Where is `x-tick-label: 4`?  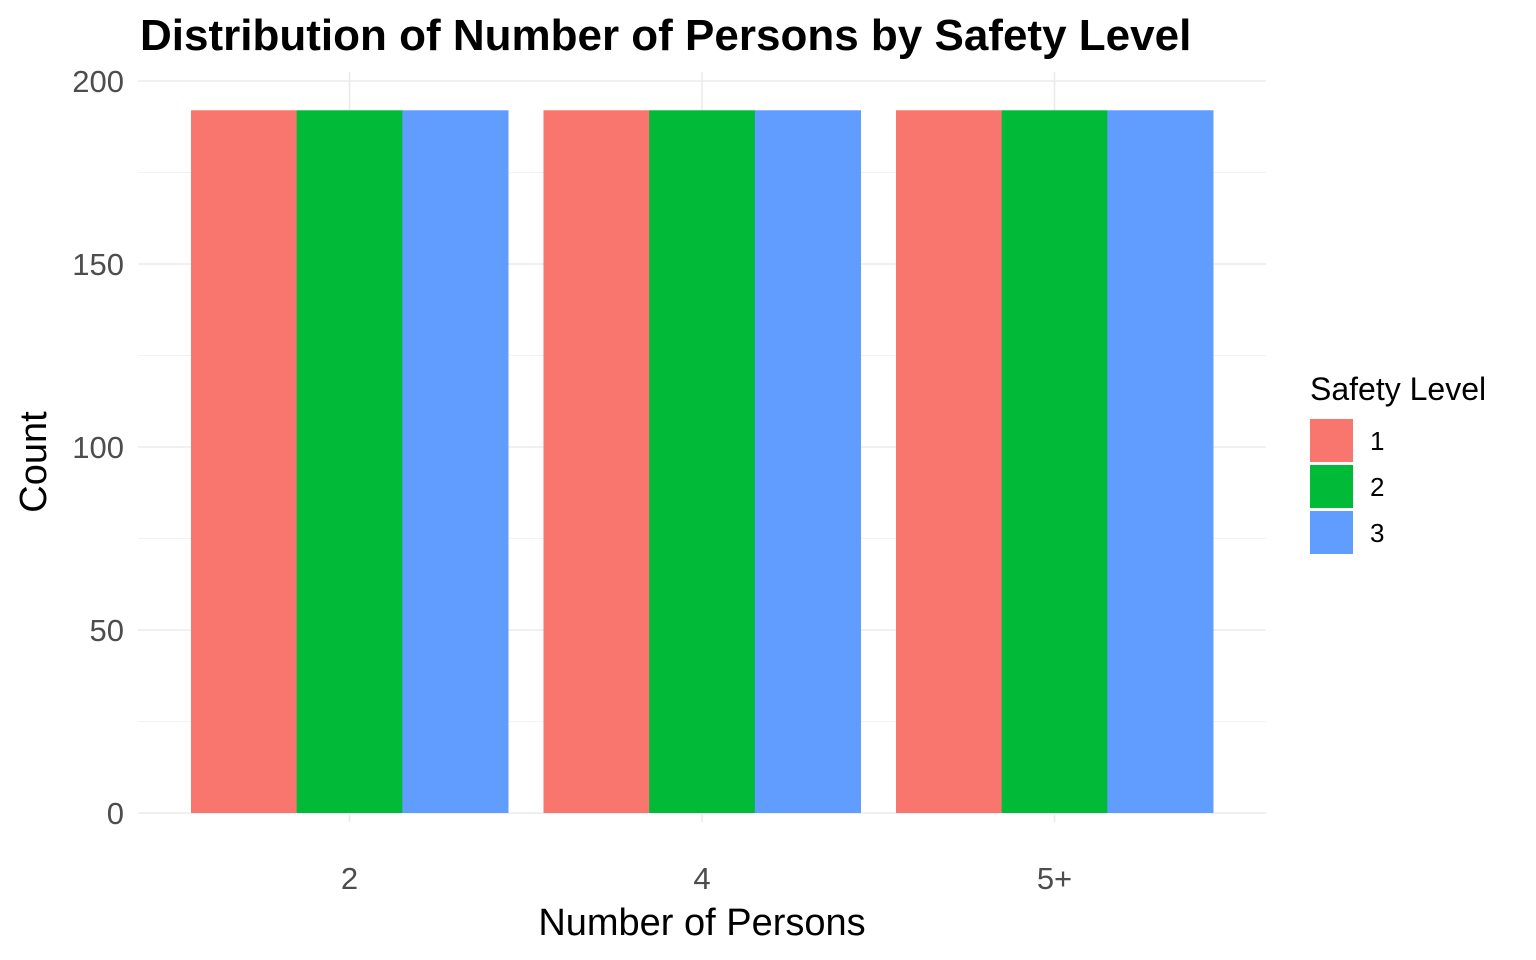 x-tick-label: 4 is located at coordinates (701, 878).